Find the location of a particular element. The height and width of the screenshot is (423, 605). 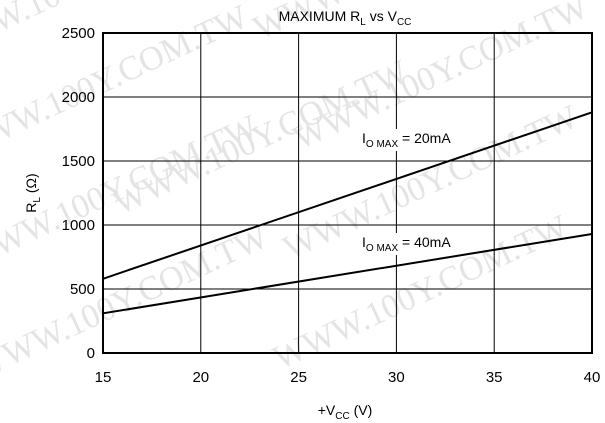

y-tick-label: 0 is located at coordinates (91, 353).